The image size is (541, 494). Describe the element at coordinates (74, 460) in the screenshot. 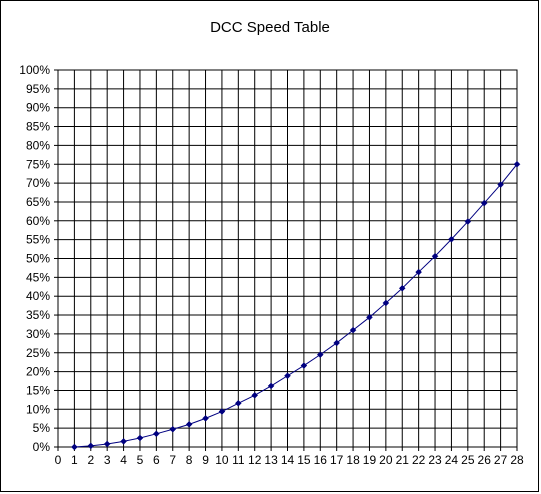

I see `x-tick-label: 1` at that location.